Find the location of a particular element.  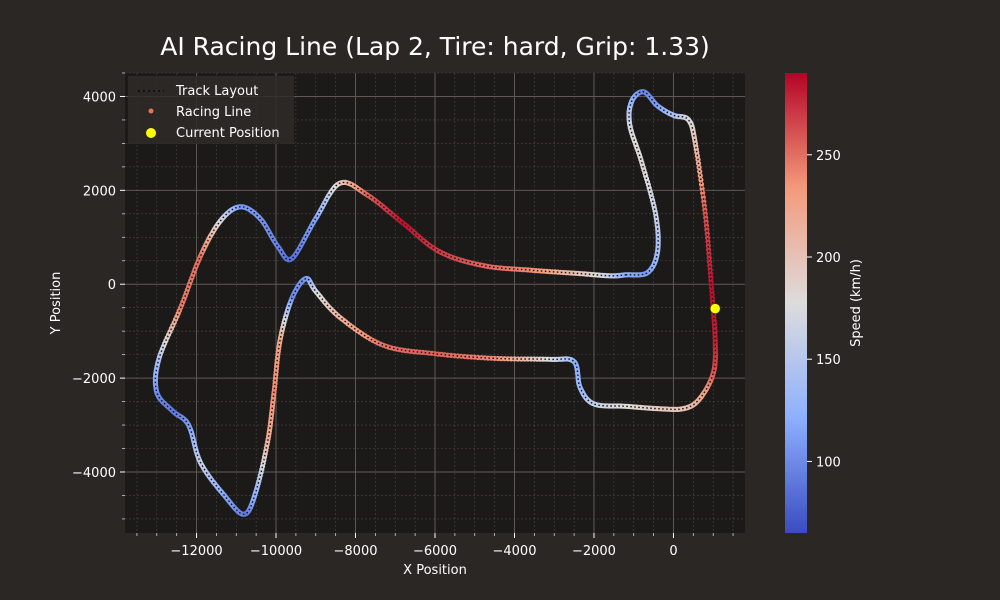

y-tick-label: 4000 is located at coordinates (99, 97).